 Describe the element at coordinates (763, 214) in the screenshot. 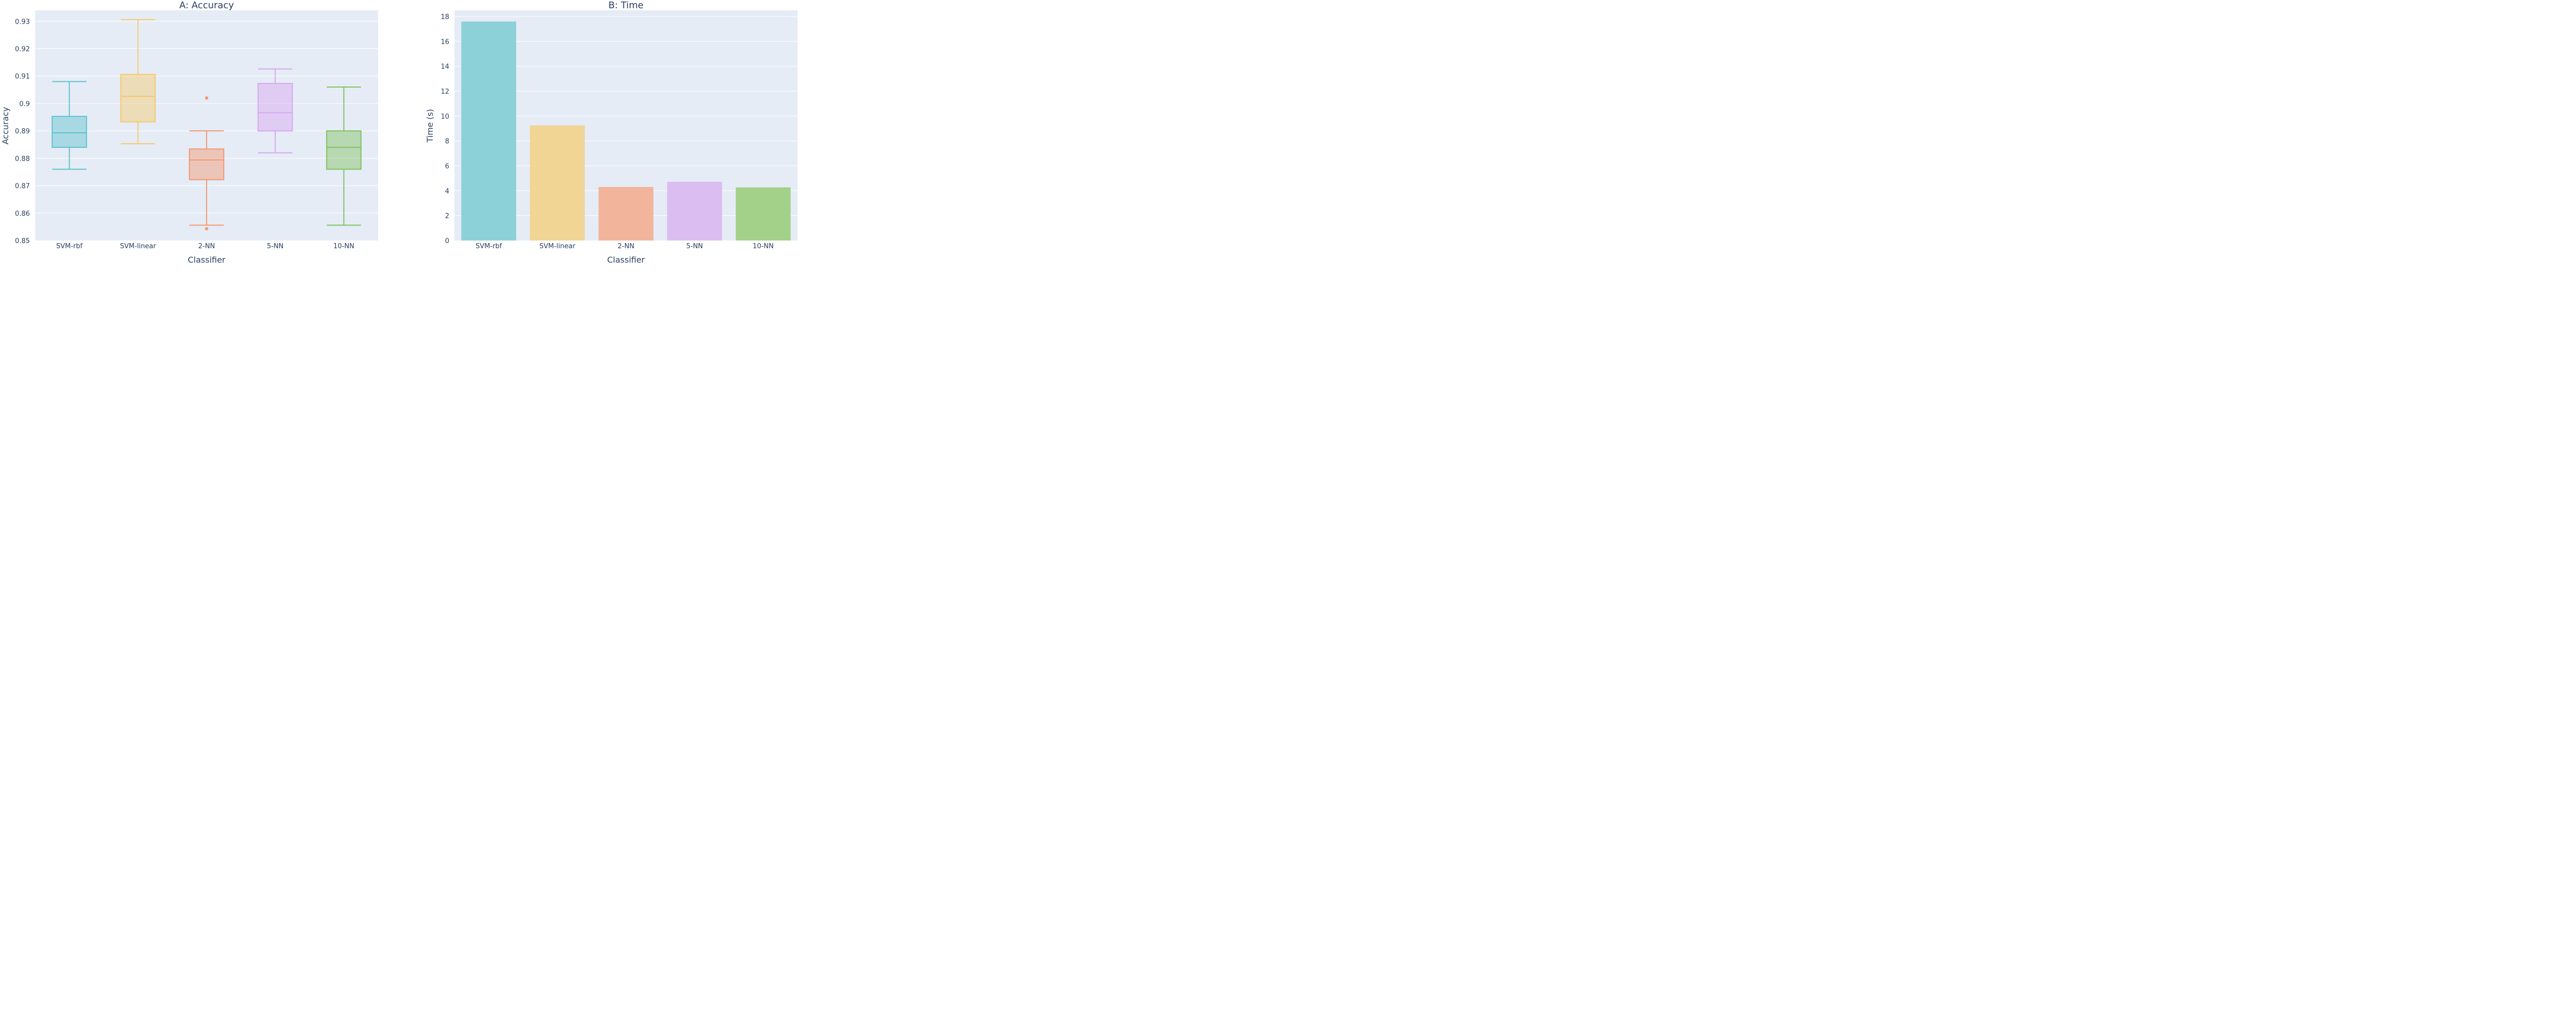

I see `bar-10-nn` at that location.